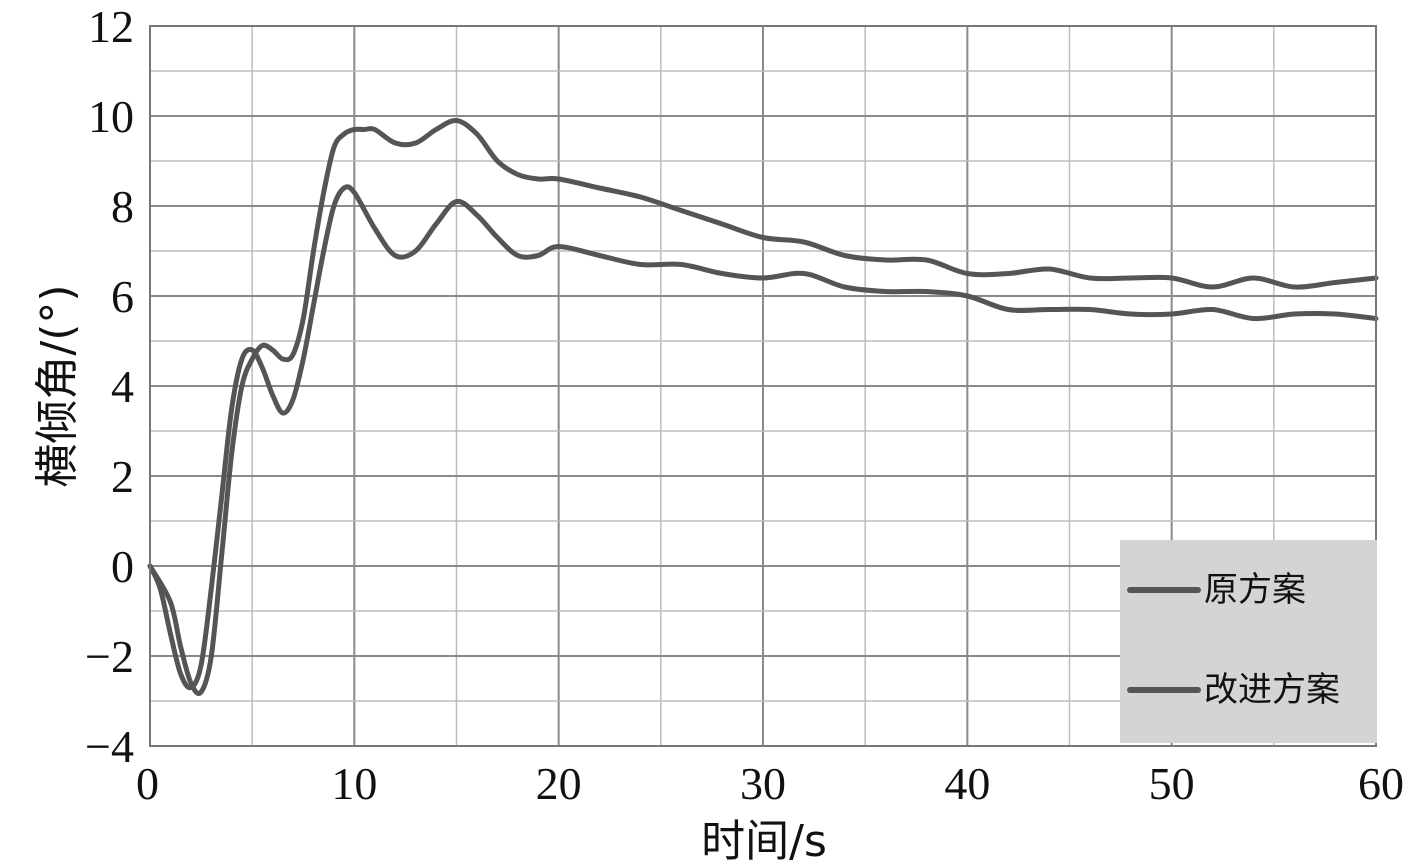 This screenshot has width=1417, height=865. What do you see at coordinates (111, 26) in the screenshot?
I see `y-tick-label: 12` at bounding box center [111, 26].